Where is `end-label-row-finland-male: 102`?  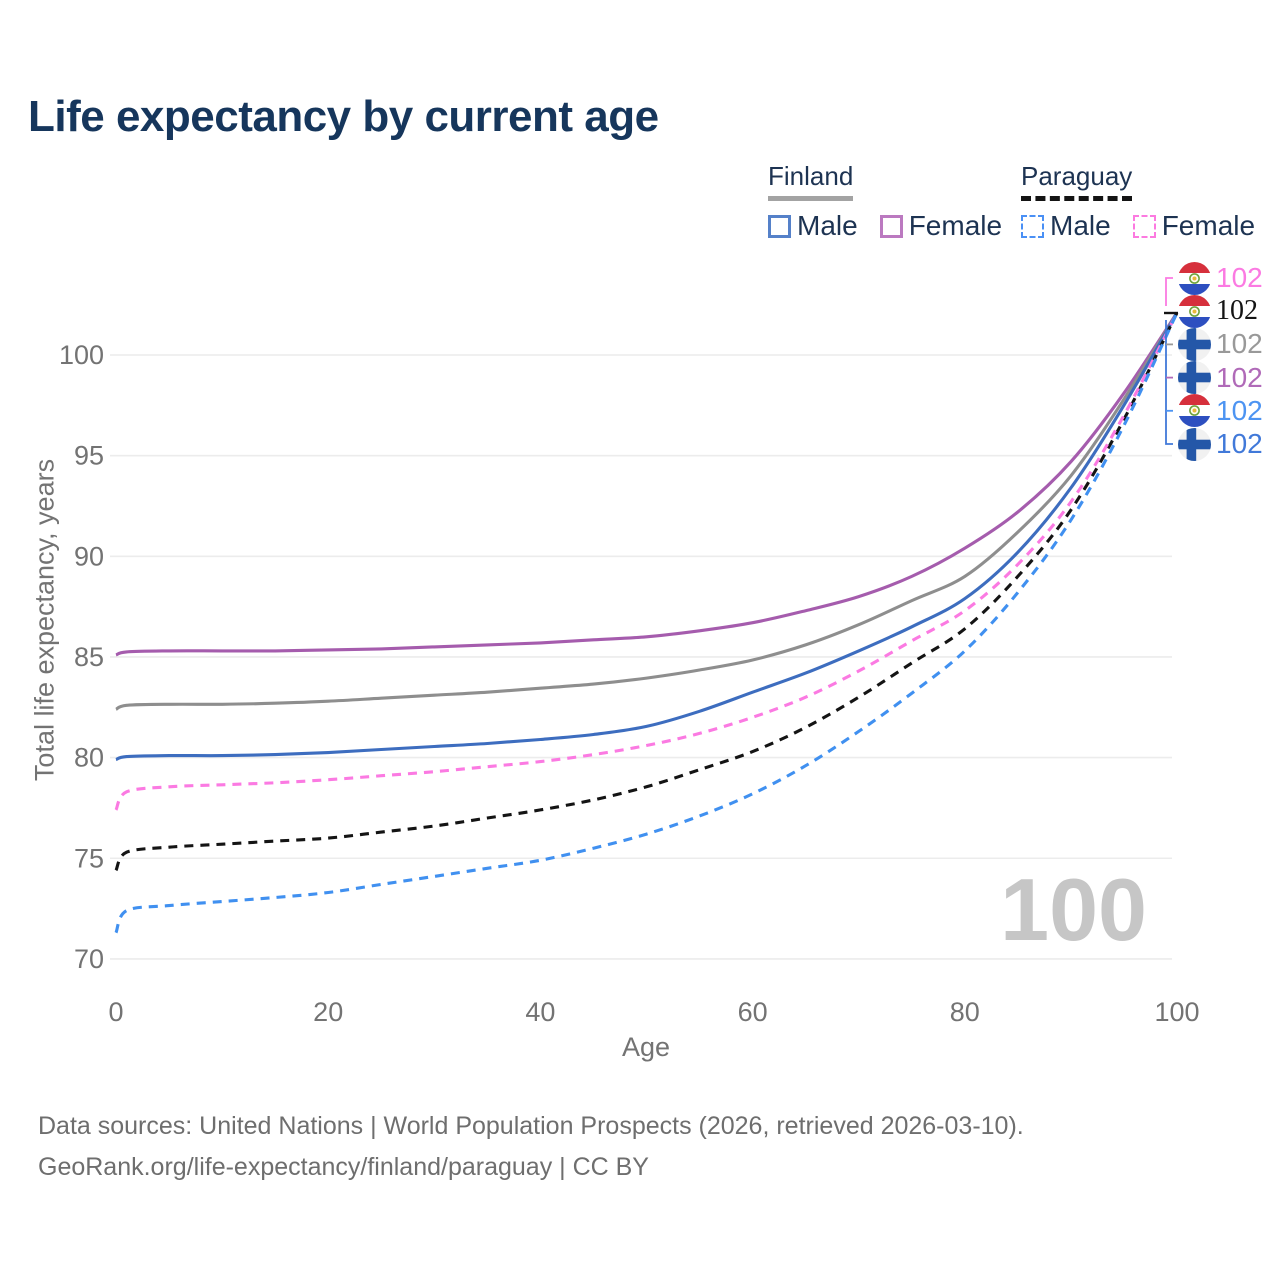
end-label-row-finland-male: 102 is located at coordinates (1220, 444).